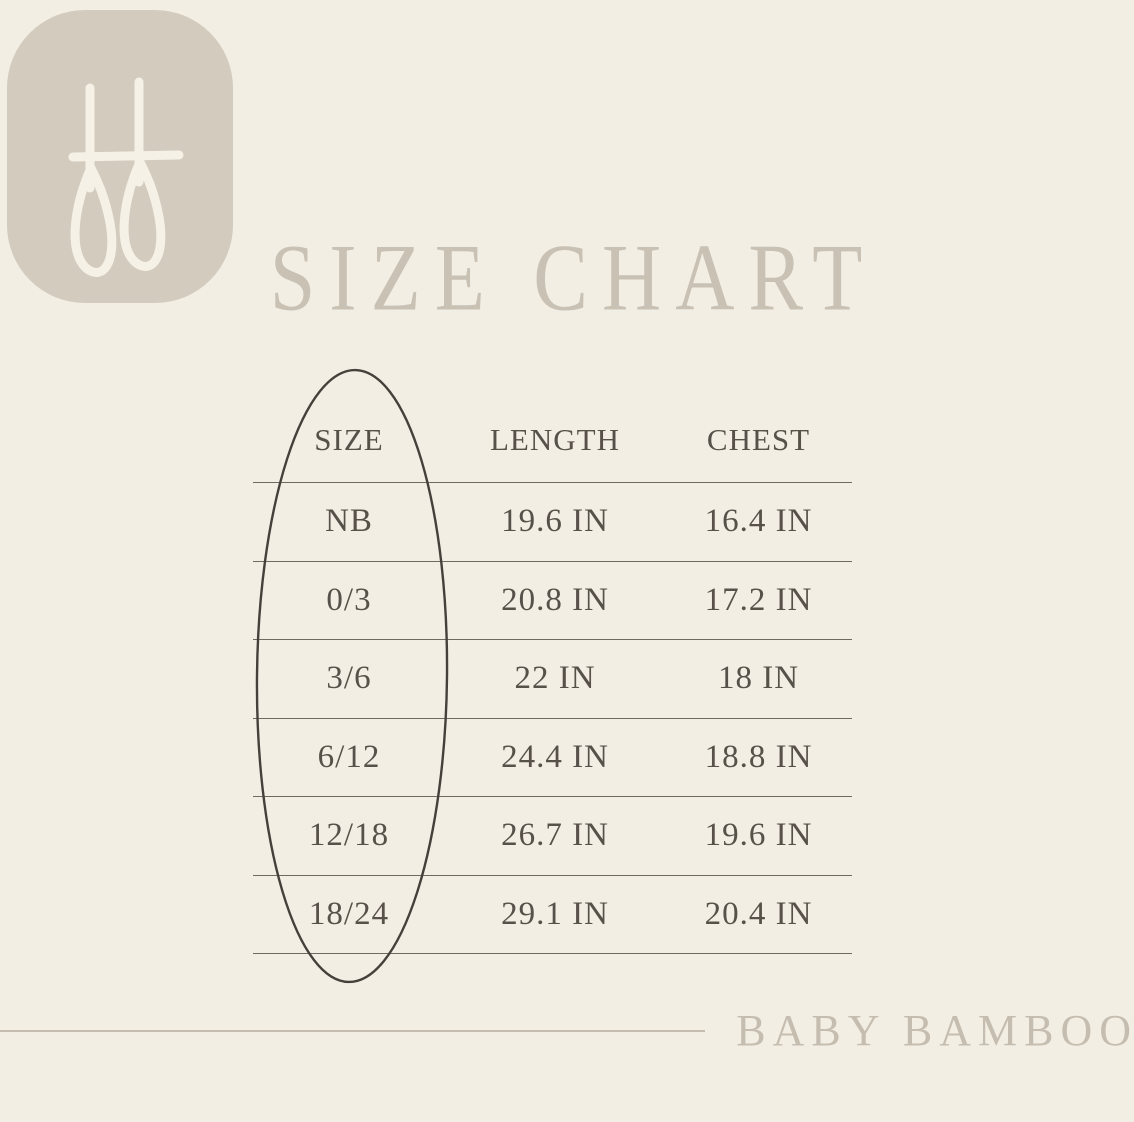 This screenshot has width=1134, height=1122. What do you see at coordinates (555, 913) in the screenshot?
I see `length-cell: 29.1 IN` at bounding box center [555, 913].